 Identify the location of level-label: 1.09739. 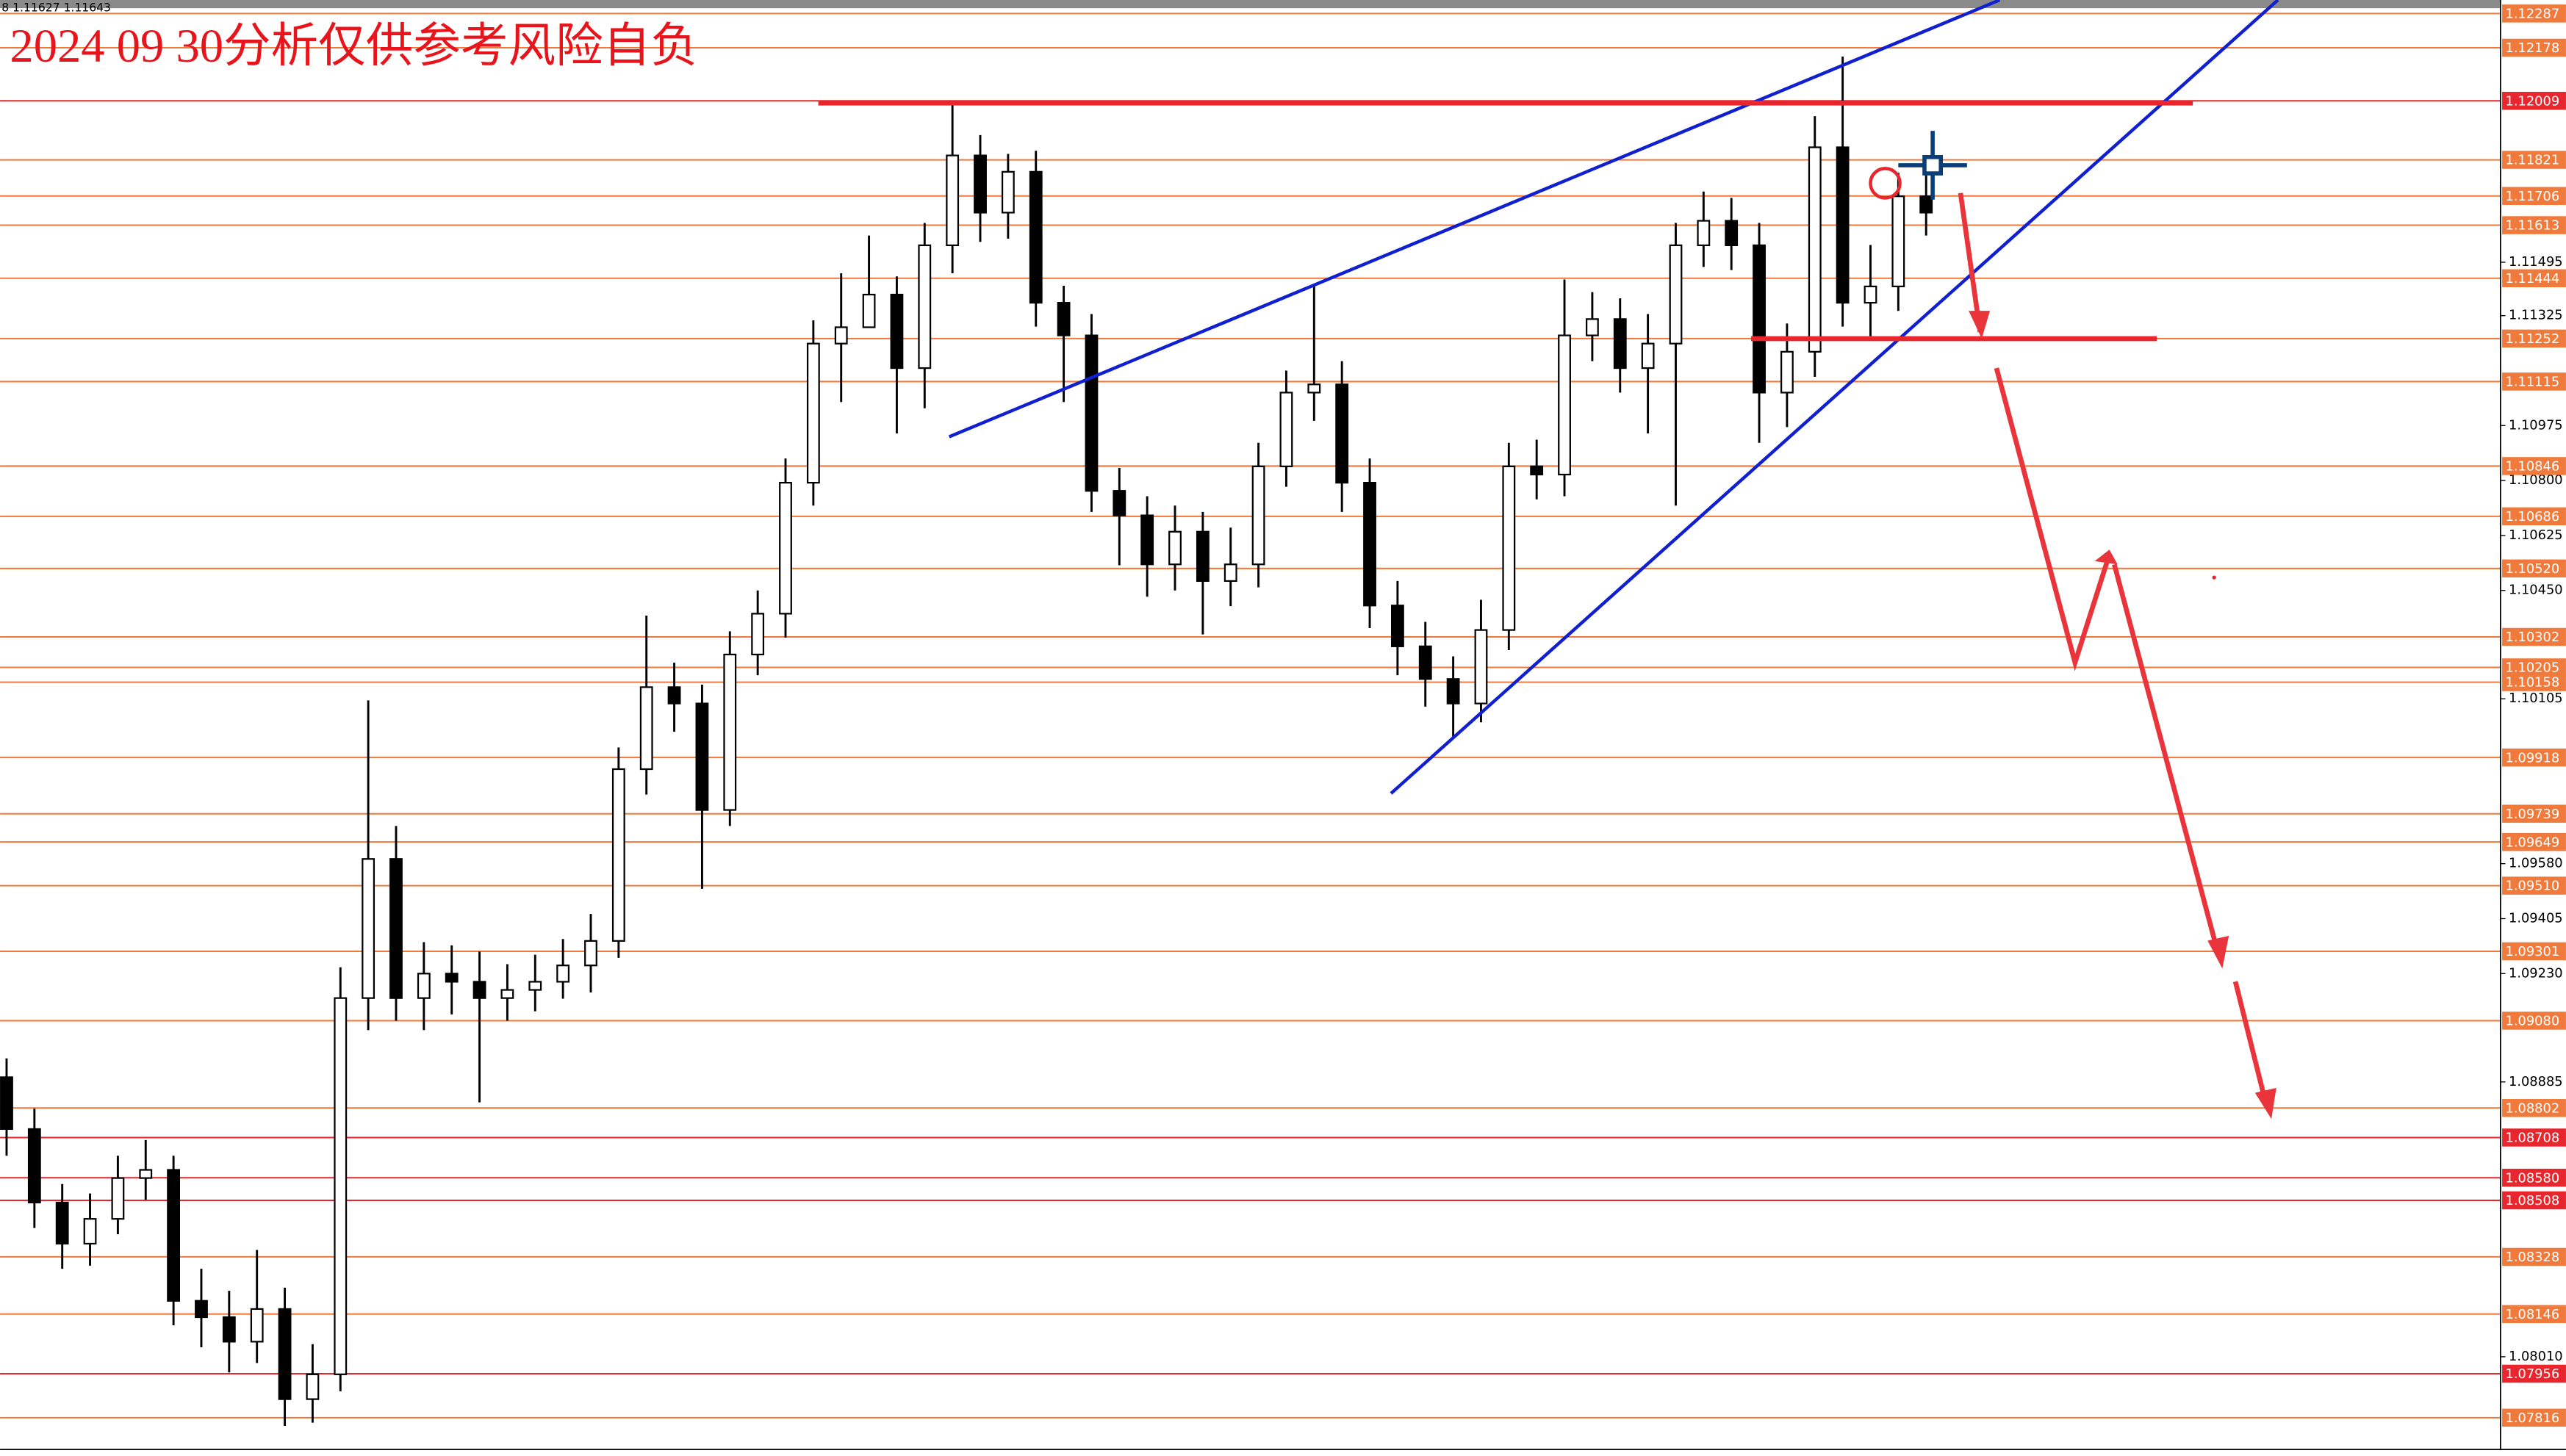
(2533, 814).